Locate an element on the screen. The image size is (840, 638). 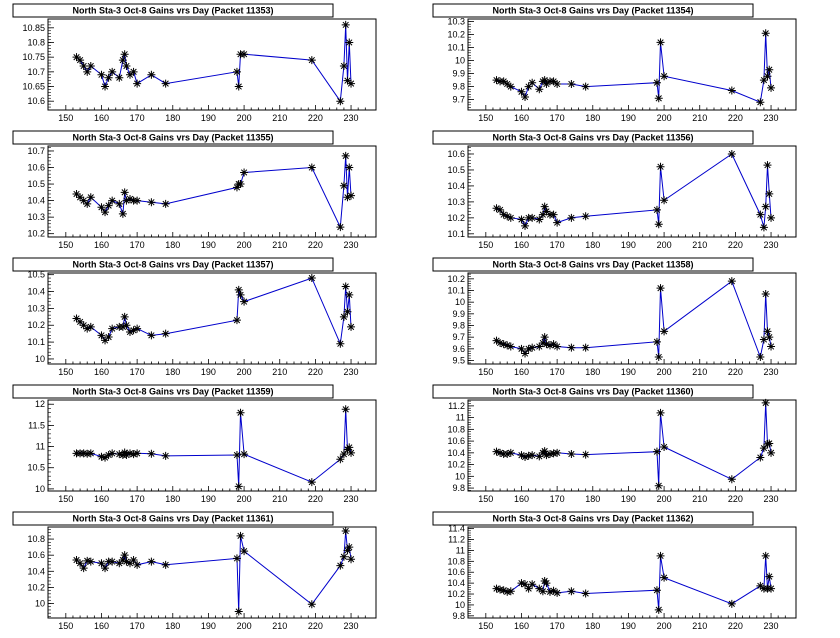
y-tick-label: 10.5 is located at coordinates (456, 170).